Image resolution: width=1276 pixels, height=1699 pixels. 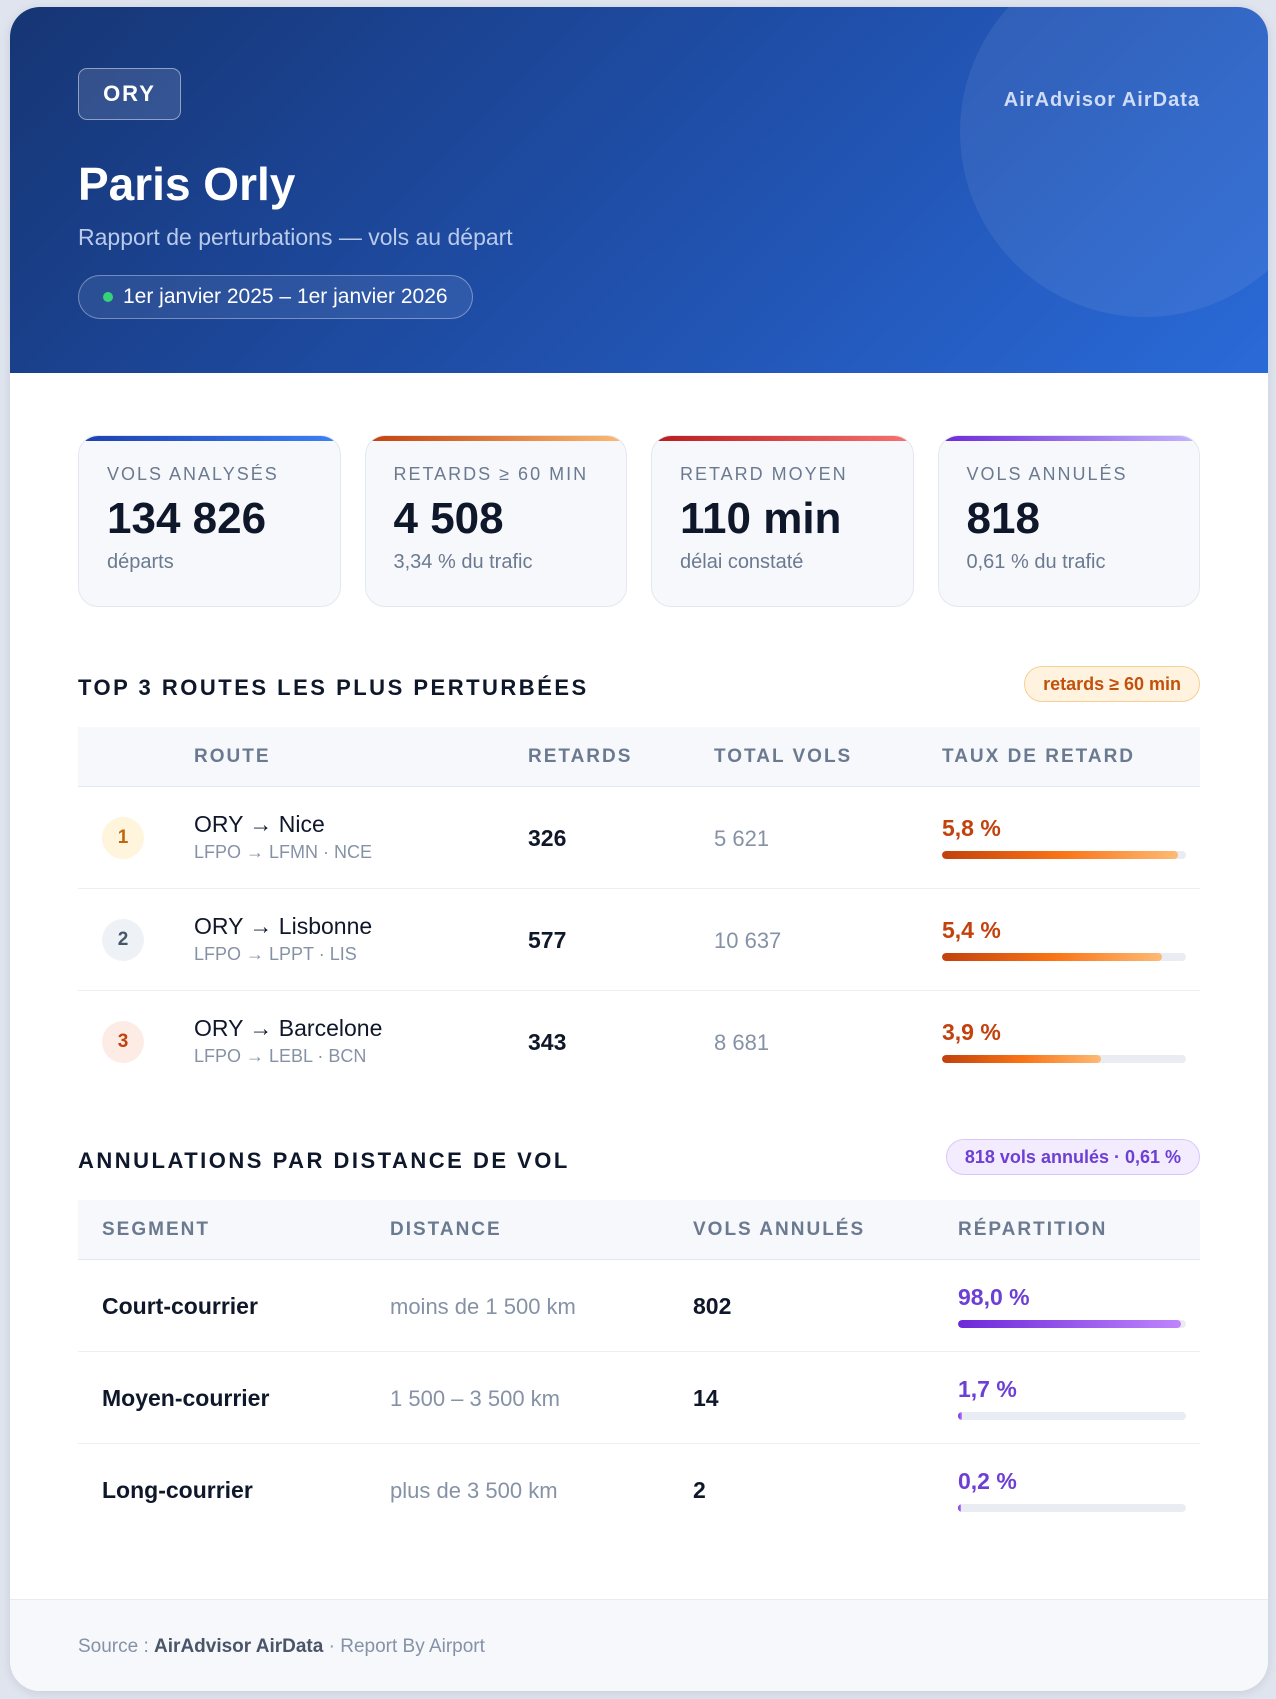 I want to click on route-codes: LFPO → LEBL · BCN, so click(x=280, y=1056).